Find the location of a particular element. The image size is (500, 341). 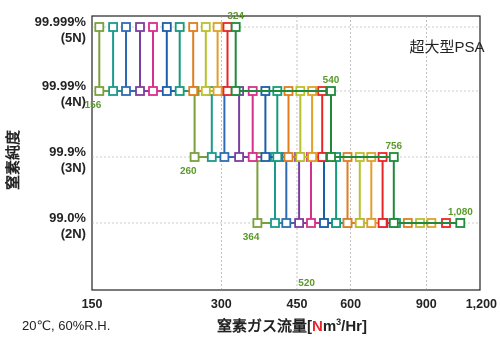

y-axis-title: 窒素純度 is located at coordinates (13, 159).